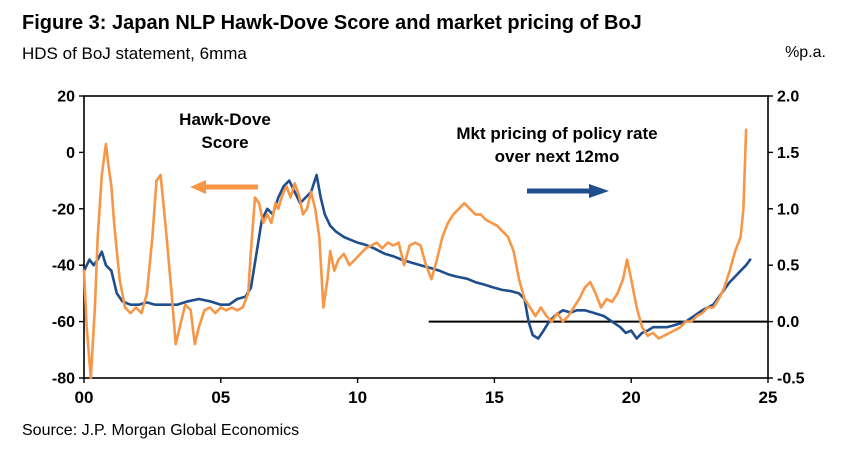 The width and height of the screenshot is (852, 471). I want to click on left-axis-tick-label: -60, so click(63, 322).